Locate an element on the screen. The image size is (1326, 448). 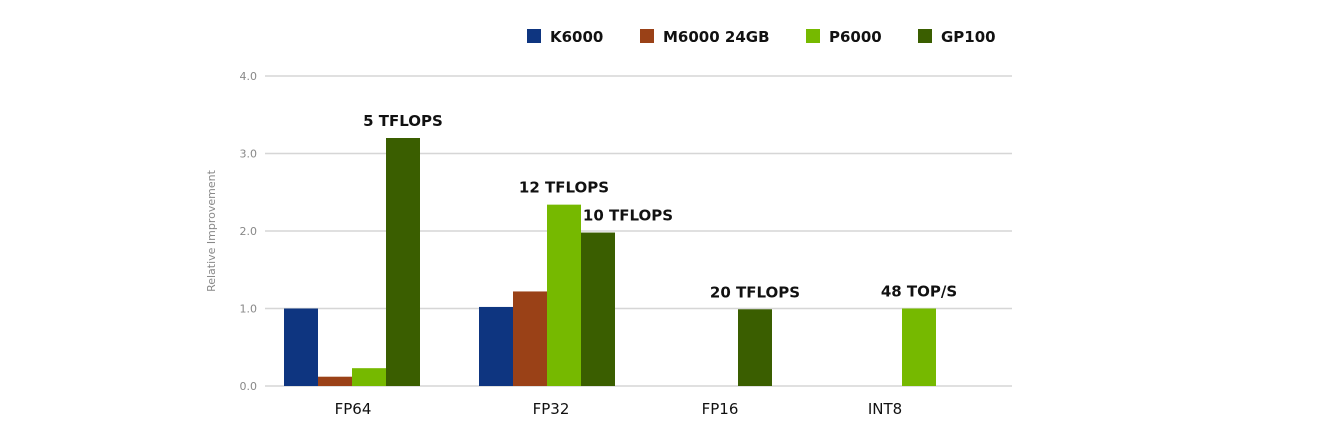
data-label: 20 TFLOPS is located at coordinates (755, 292).